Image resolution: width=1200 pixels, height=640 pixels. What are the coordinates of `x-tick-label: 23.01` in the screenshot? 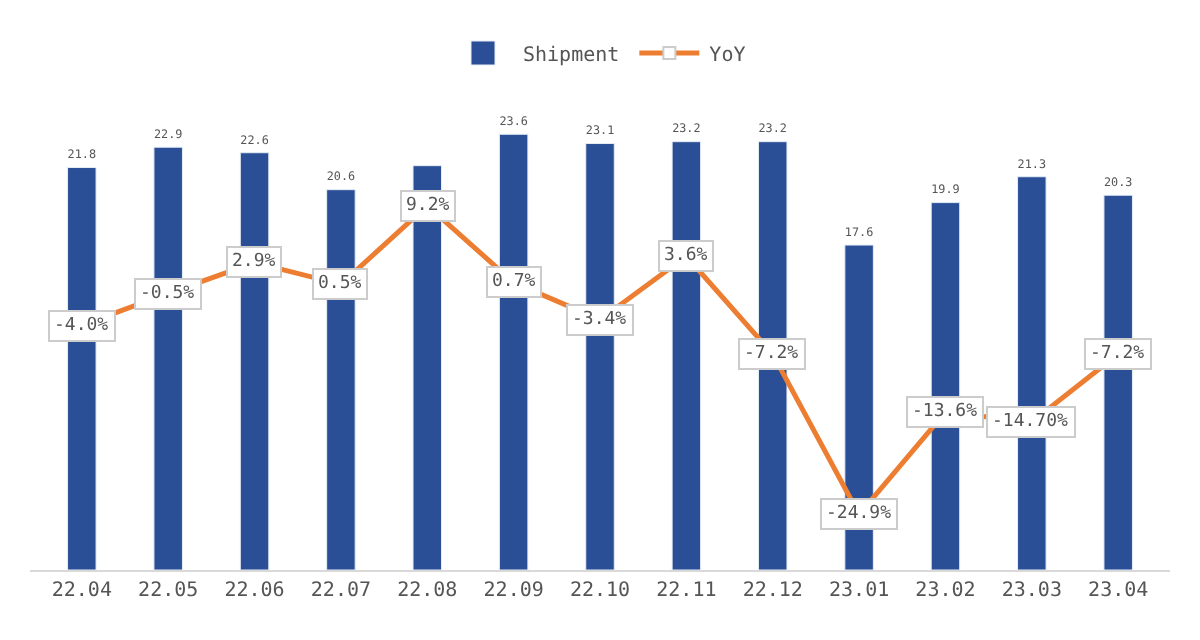 It's located at (859, 591).